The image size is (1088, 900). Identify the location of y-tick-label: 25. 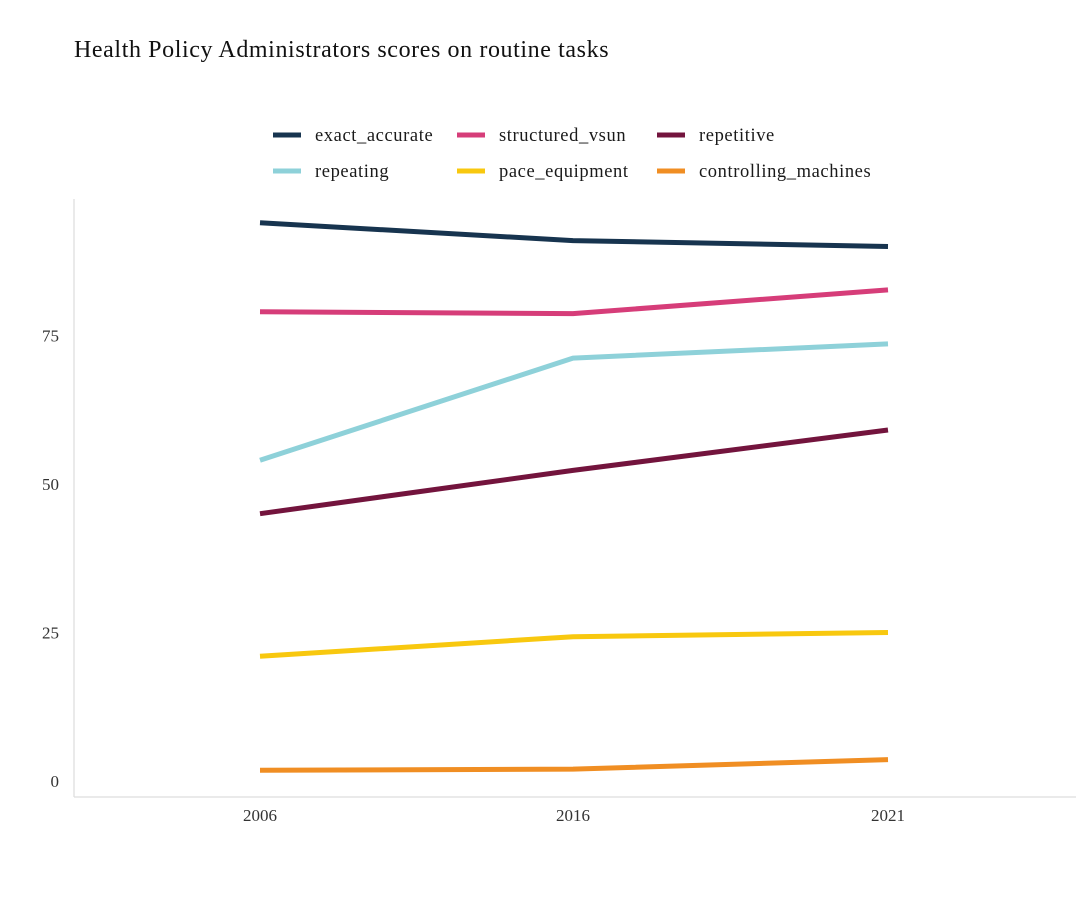
(50, 633).